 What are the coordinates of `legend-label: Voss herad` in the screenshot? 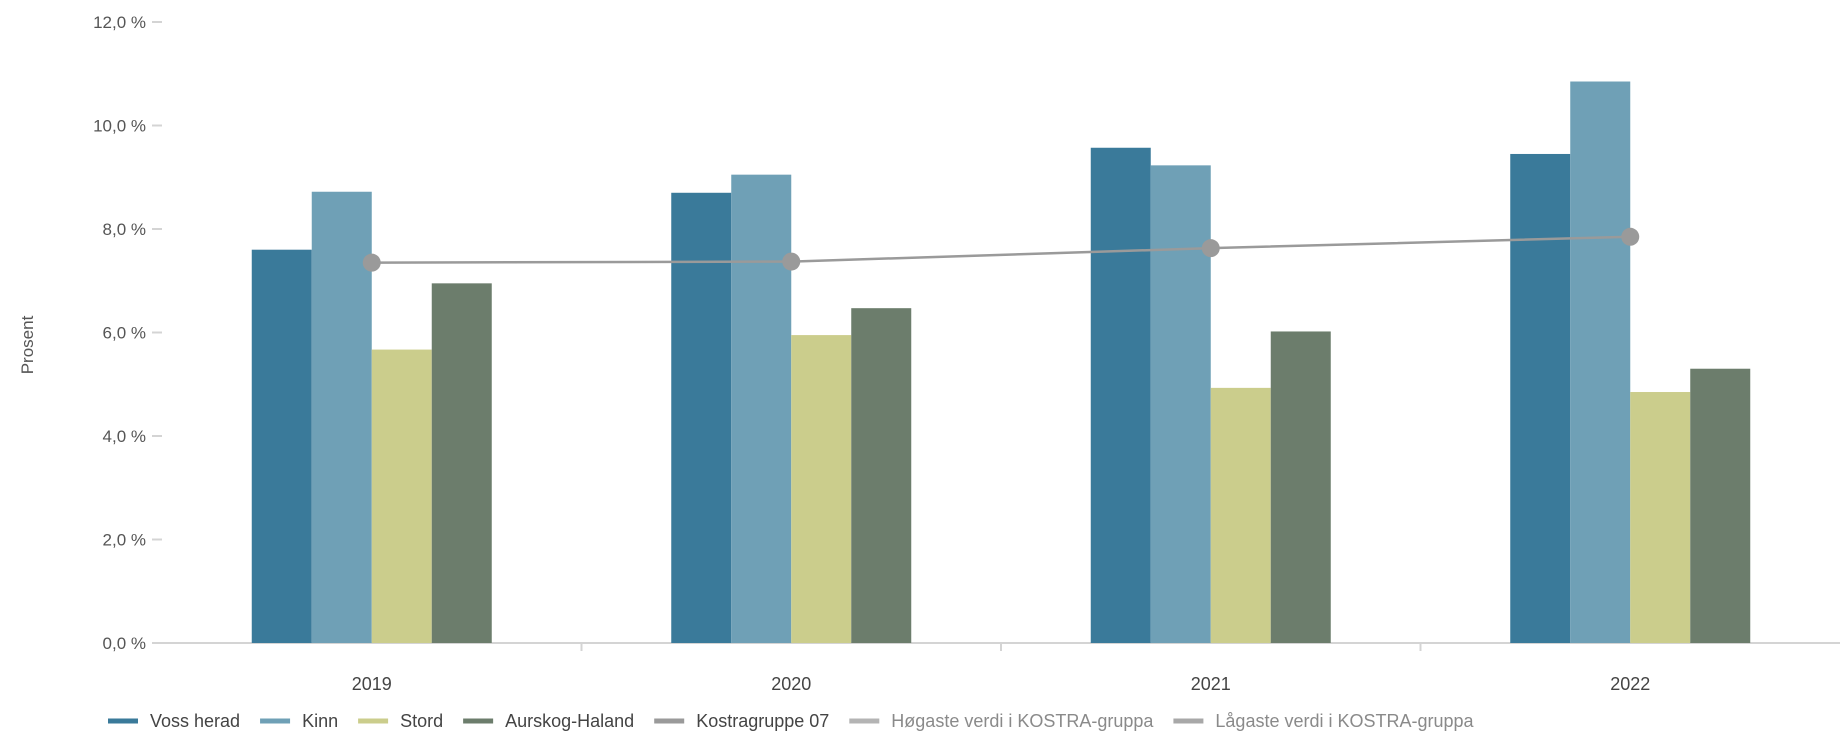 It's located at (195, 721).